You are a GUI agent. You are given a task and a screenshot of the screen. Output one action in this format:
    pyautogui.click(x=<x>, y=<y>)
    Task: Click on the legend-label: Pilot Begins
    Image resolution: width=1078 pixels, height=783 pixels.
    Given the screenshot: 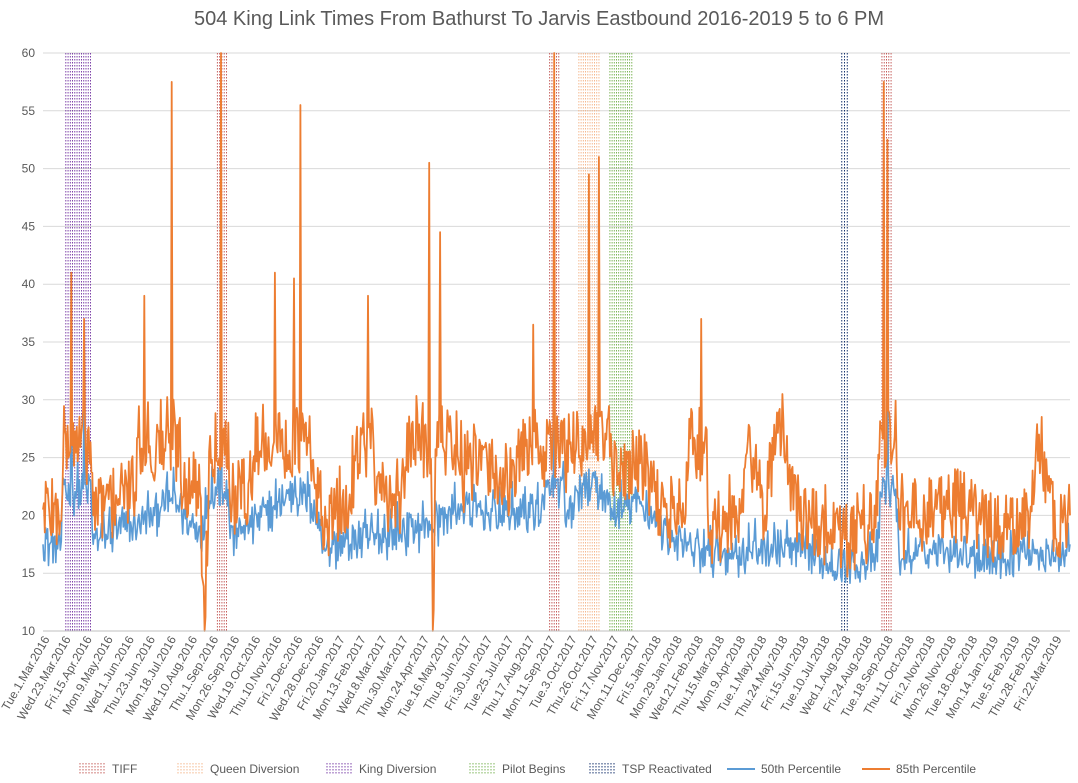 What is the action you would take?
    pyautogui.click(x=533, y=769)
    